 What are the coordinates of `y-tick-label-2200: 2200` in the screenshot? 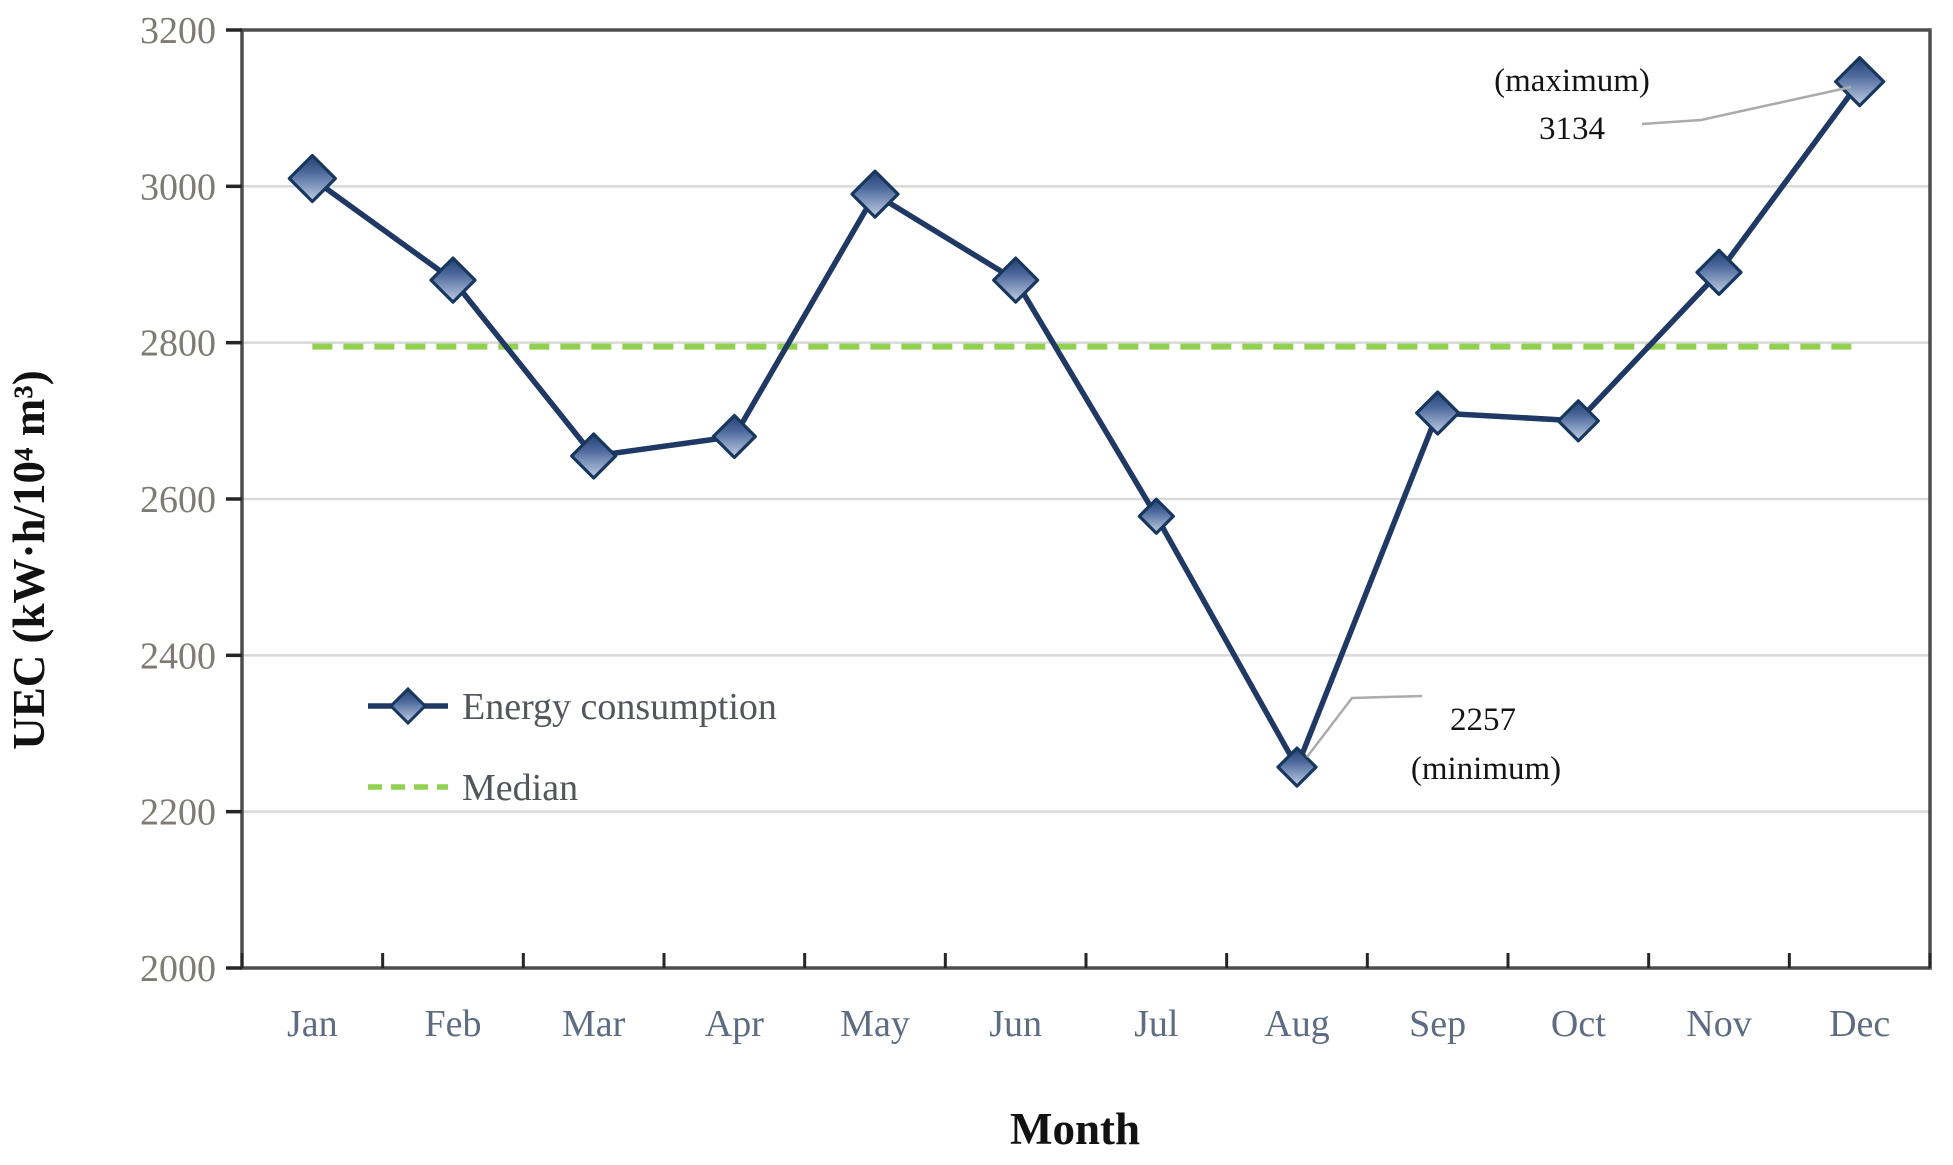 It's located at (178, 813).